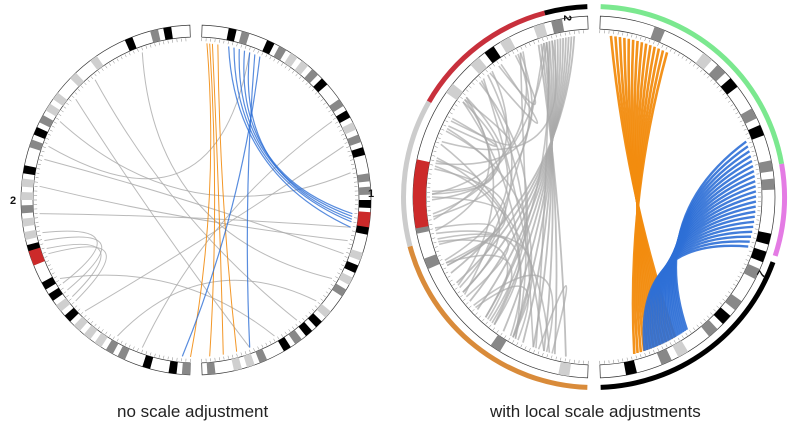 The height and width of the screenshot is (437, 800). Describe the element at coordinates (650, 203) in the screenshot. I see `right-link-orange` at that location.